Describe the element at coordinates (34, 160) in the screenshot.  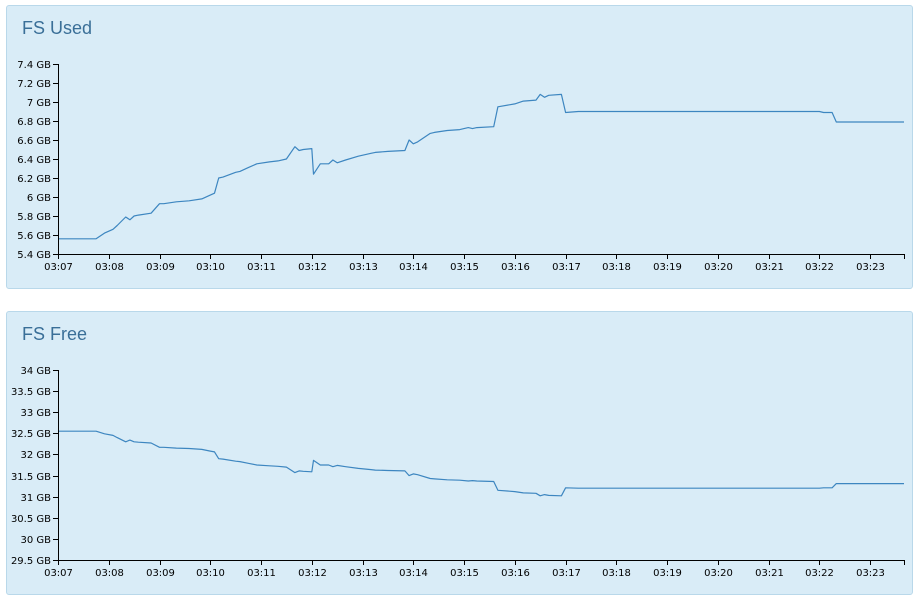
I see `y-tick-label: 6.4 GB` at that location.